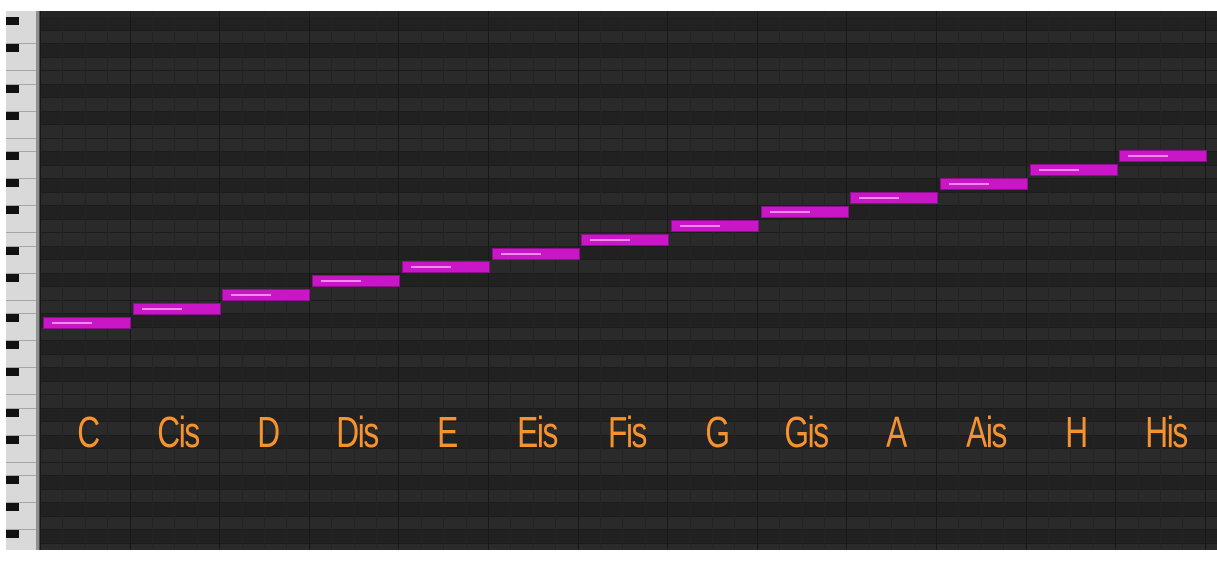  I want to click on note-label: C, so click(88, 432).